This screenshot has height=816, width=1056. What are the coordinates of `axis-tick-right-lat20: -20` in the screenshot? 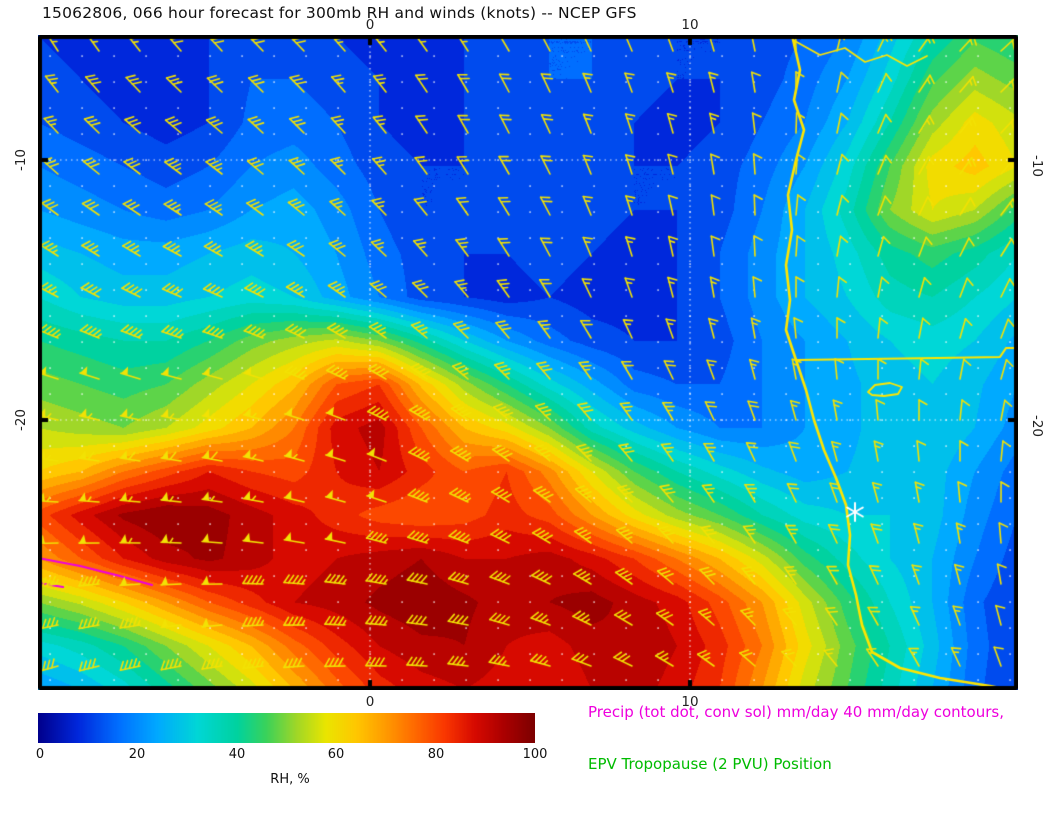 It's located at (1037, 426).